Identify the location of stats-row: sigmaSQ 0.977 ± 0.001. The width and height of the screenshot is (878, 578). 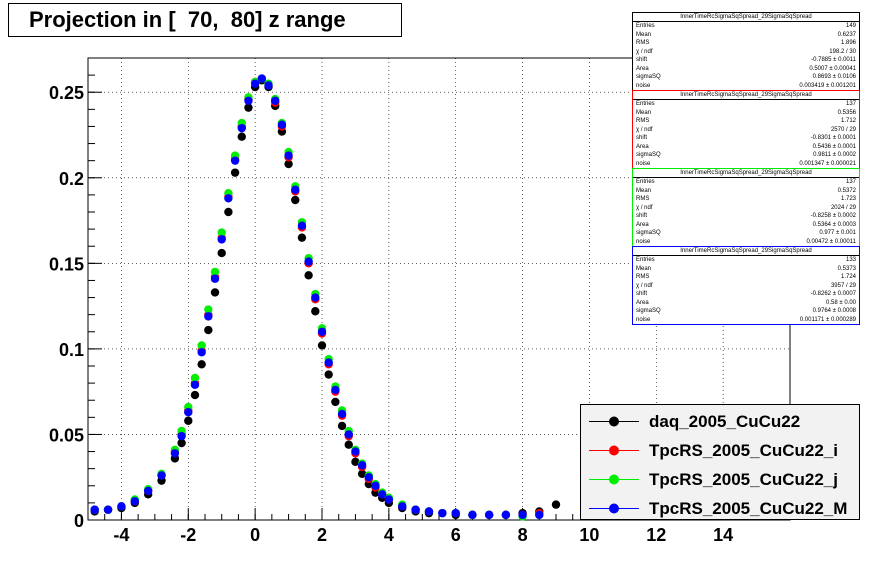
(746, 233).